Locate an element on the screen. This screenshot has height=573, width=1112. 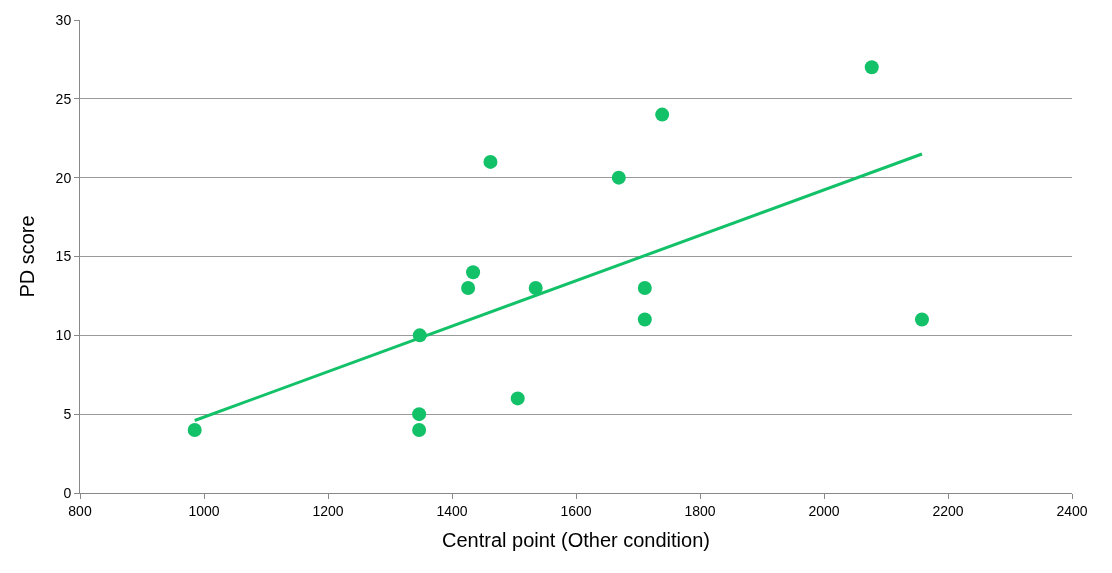
x-tick-label: 1400 is located at coordinates (452, 510).